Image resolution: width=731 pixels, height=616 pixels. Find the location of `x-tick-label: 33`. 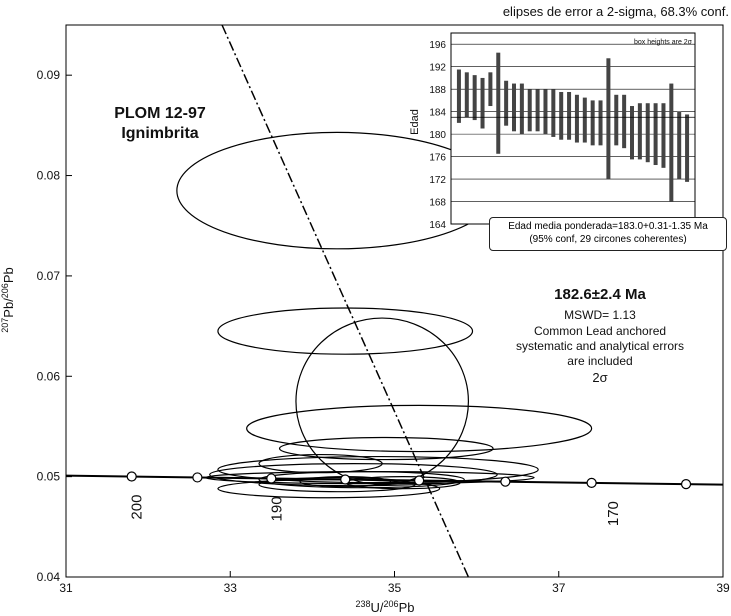

x-tick-label: 33 is located at coordinates (231, 588).